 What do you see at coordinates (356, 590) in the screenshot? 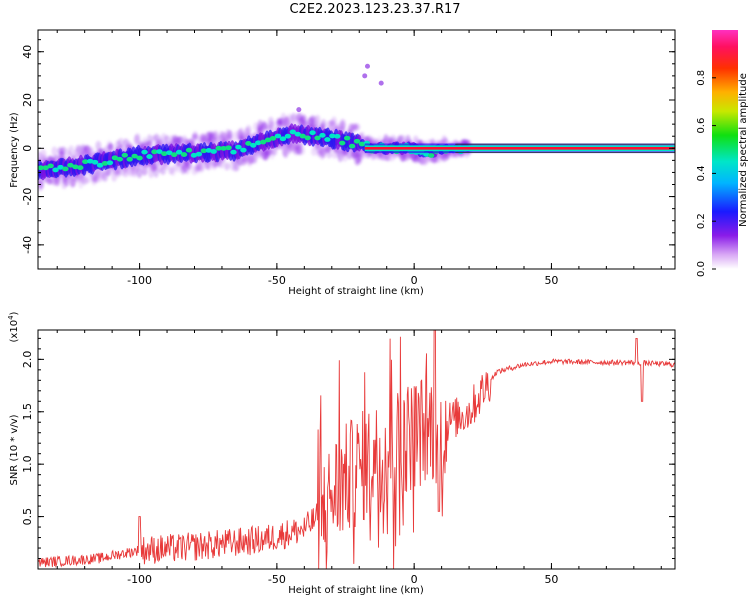
I see `snr-x-axis-label: Height of straight line (km)` at bounding box center [356, 590].